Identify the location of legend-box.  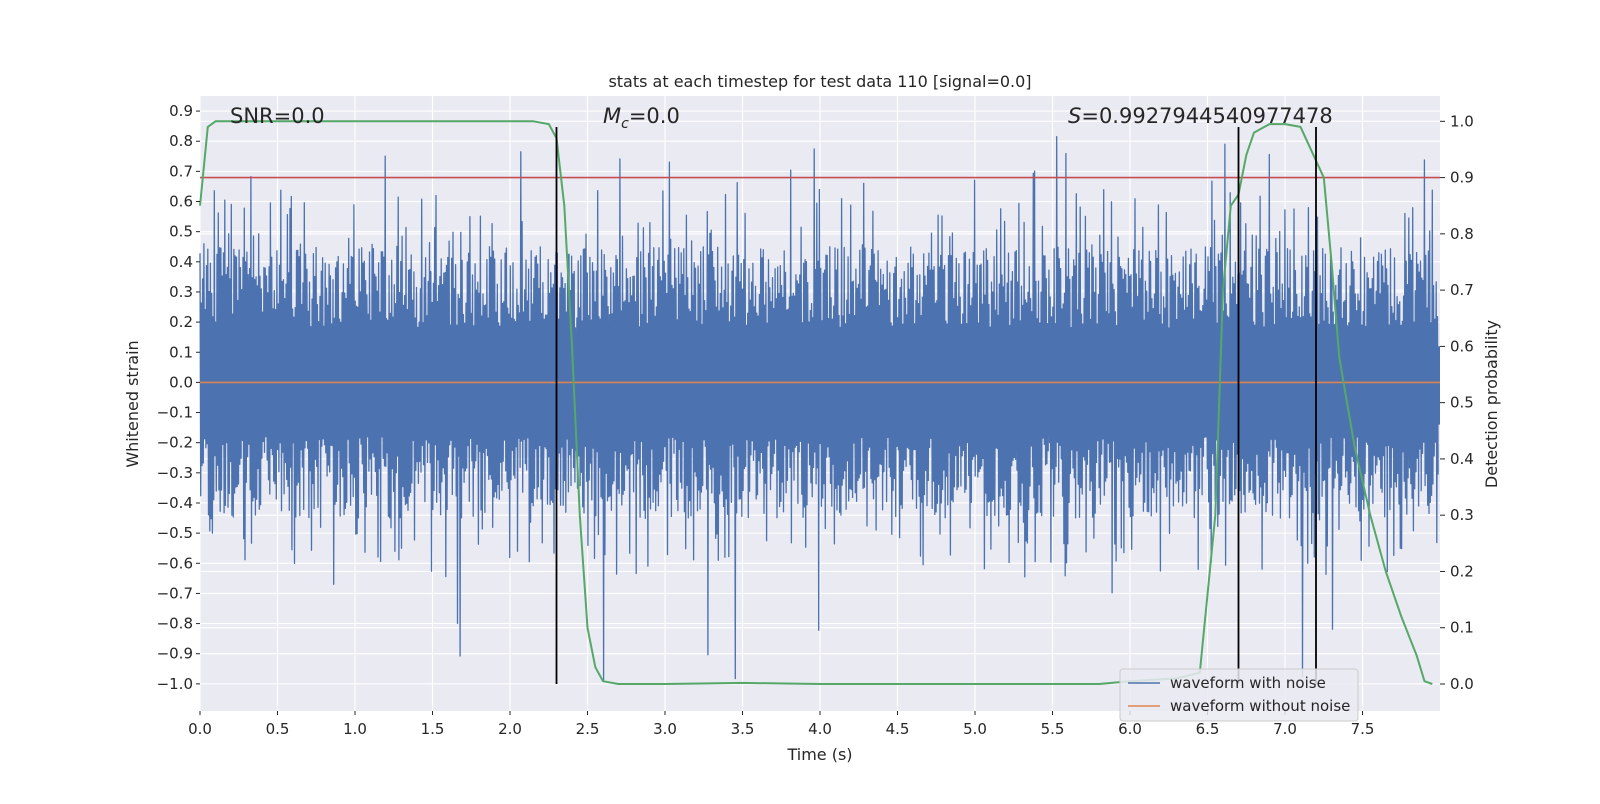
(1239, 695).